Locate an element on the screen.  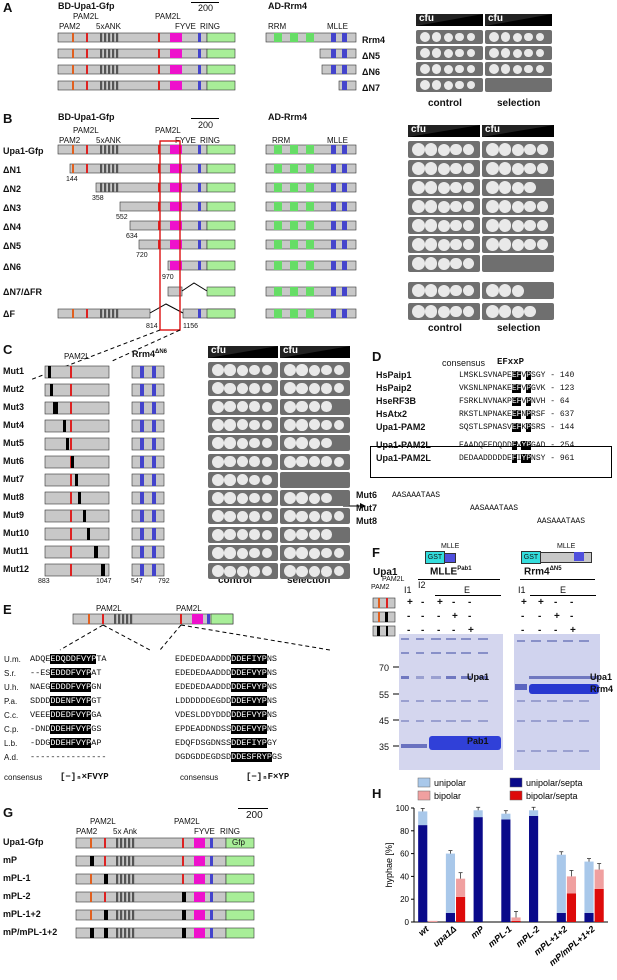
bar-bipolar-septa is located at coordinates (571, 907).